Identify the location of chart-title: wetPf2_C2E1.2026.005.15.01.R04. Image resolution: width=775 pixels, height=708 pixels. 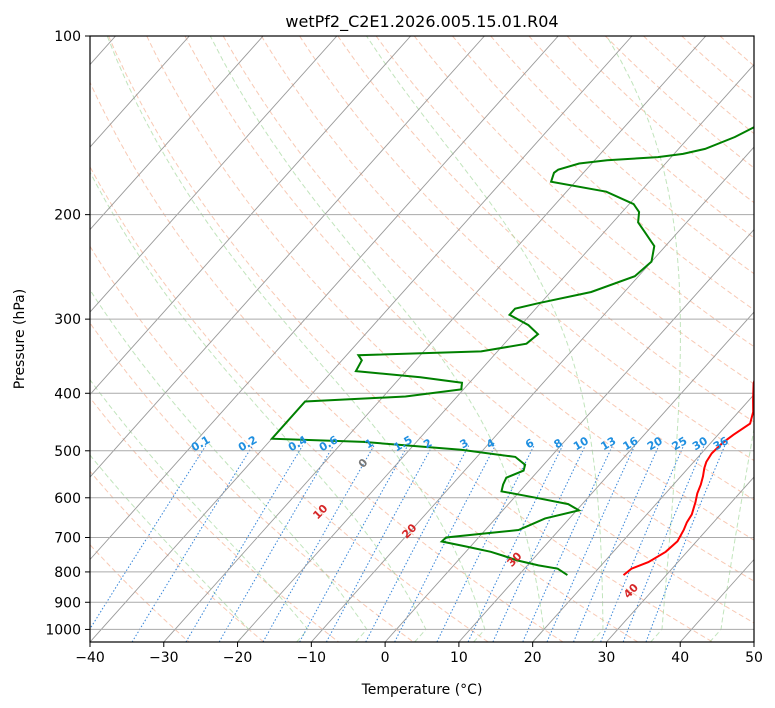
(421, 22).